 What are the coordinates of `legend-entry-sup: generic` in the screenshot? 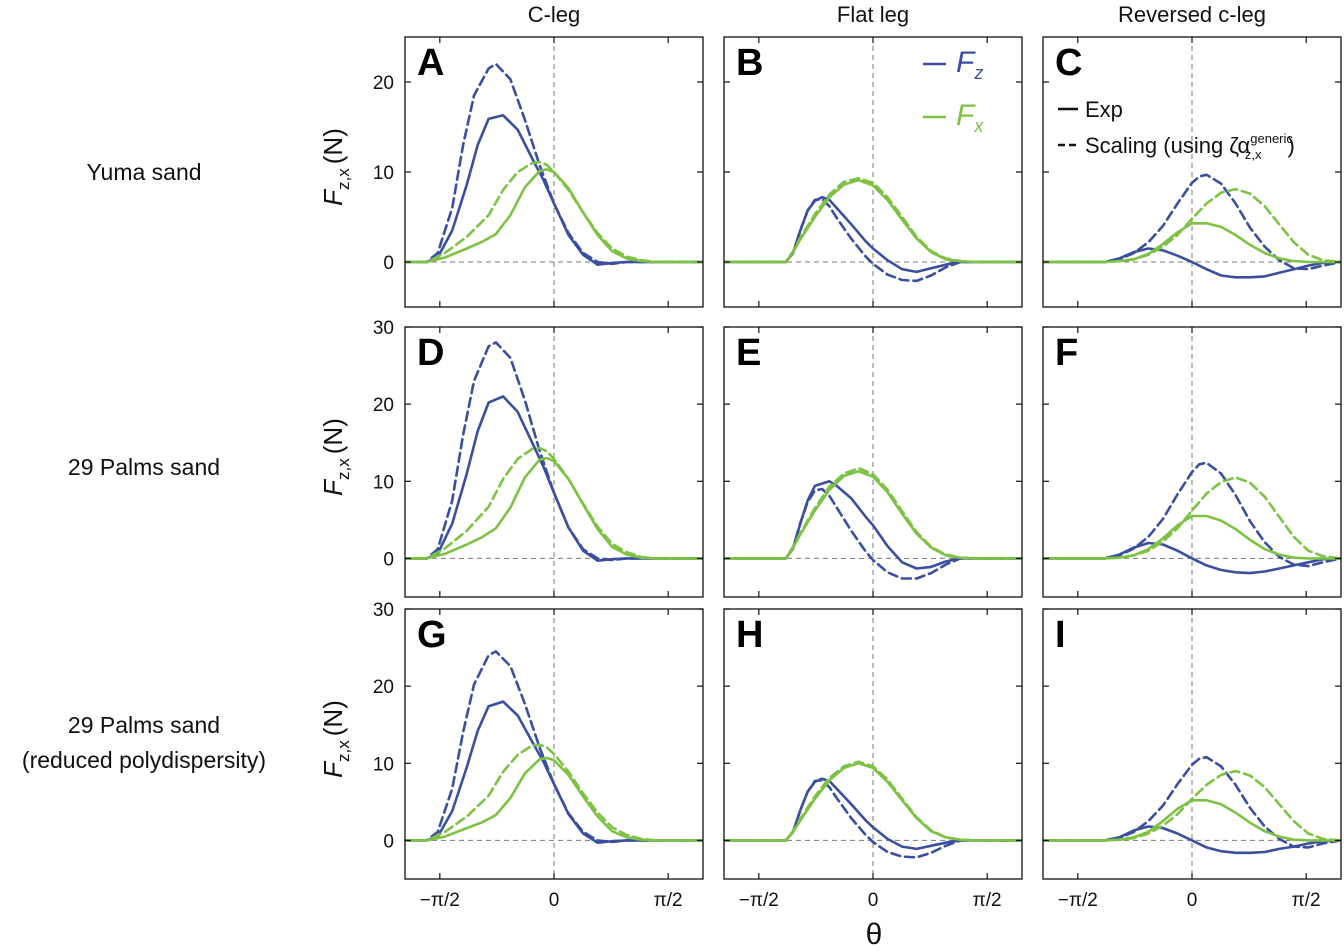 It's located at (1271, 138).